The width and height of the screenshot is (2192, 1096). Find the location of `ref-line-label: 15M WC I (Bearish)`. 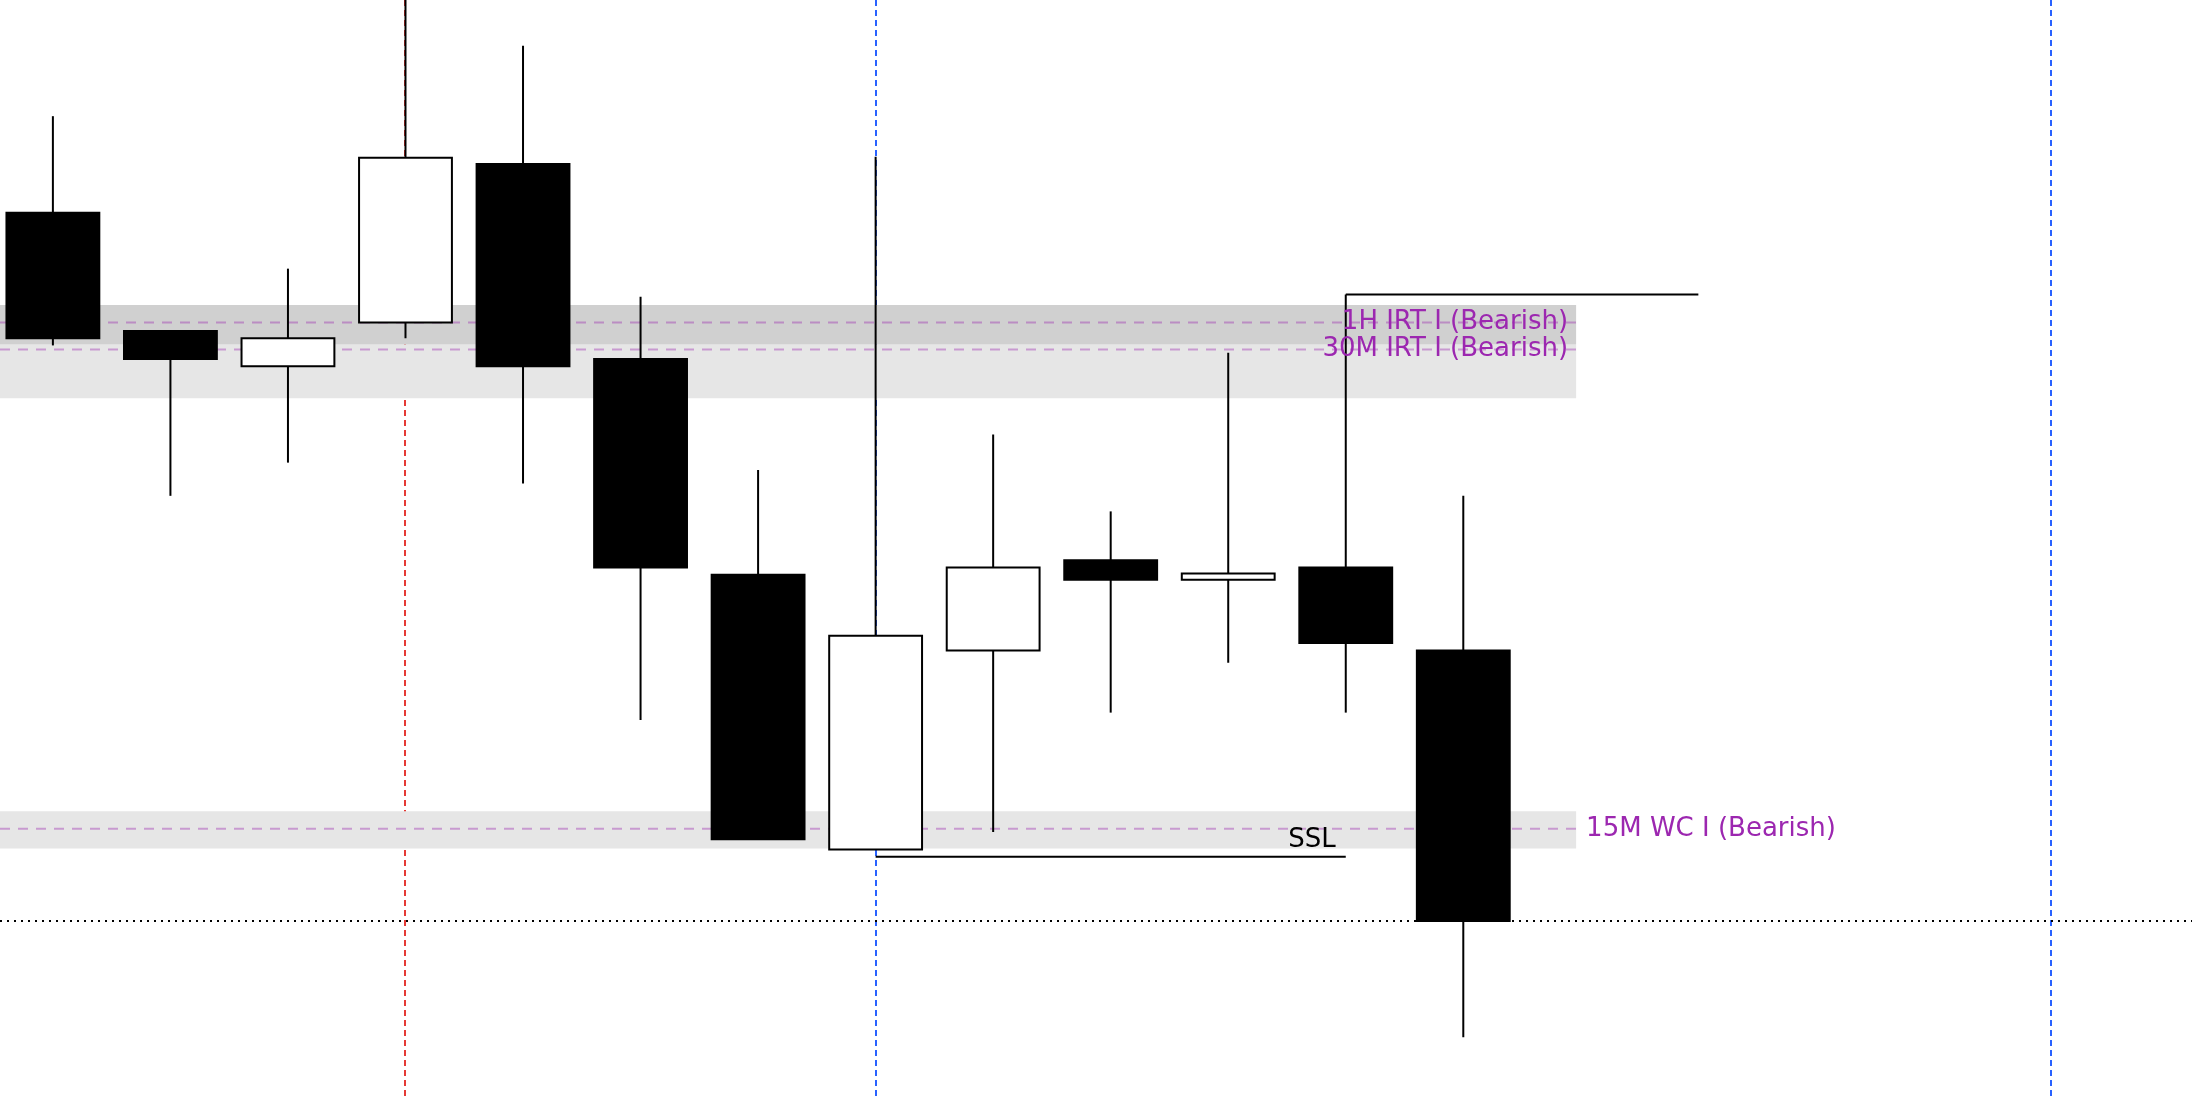

ref-line-label: 15M WC I (Bearish) is located at coordinates (1711, 826).